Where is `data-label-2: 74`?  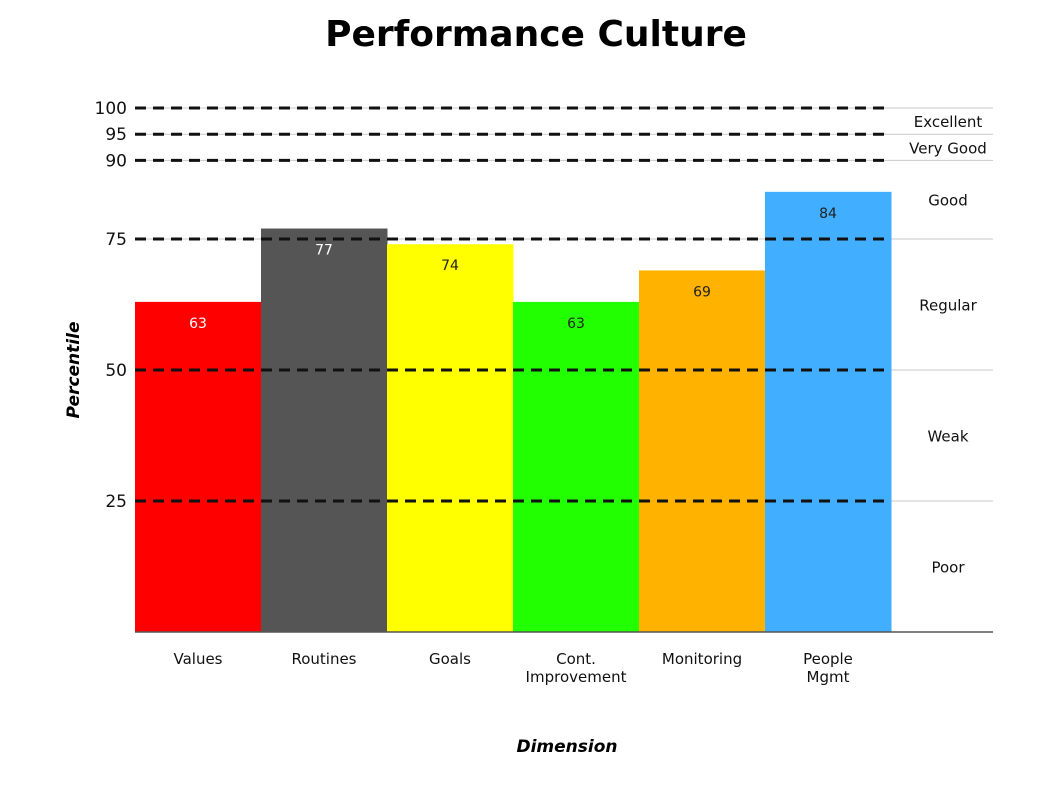
data-label-2: 74 is located at coordinates (450, 266).